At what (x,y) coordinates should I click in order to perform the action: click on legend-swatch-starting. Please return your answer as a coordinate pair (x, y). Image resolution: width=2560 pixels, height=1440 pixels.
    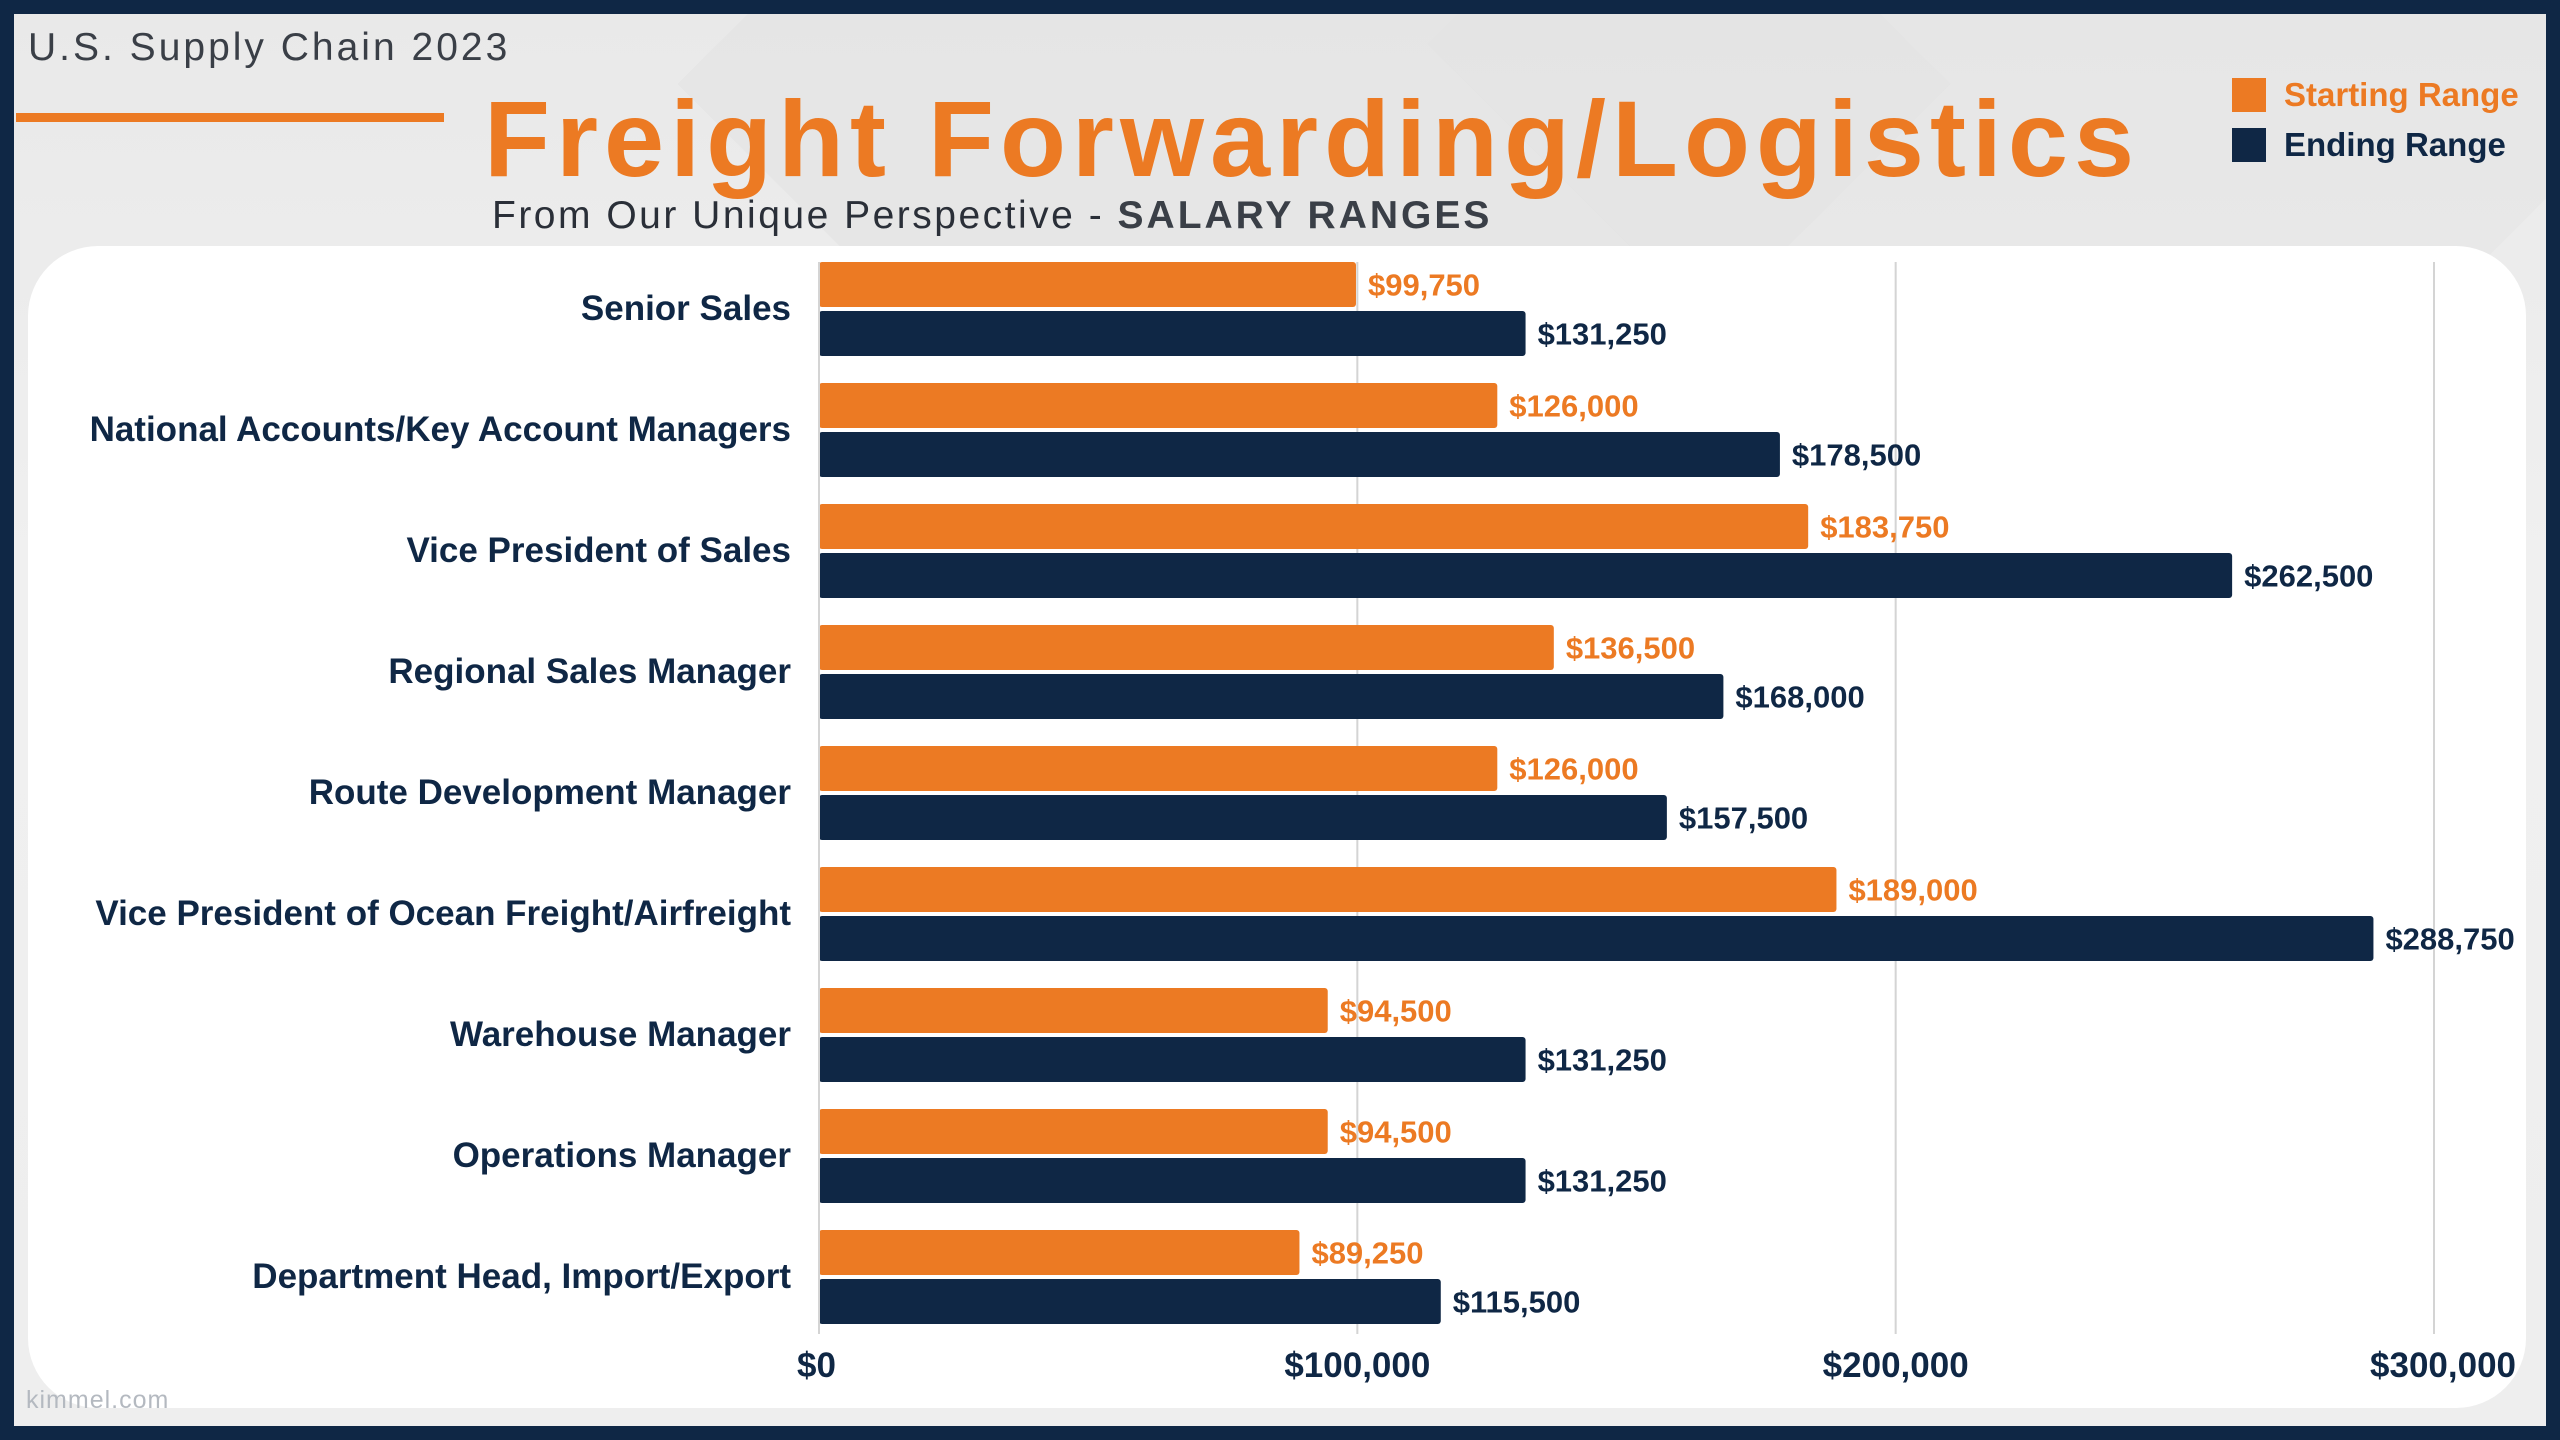
    Looking at the image, I should click on (2249, 95).